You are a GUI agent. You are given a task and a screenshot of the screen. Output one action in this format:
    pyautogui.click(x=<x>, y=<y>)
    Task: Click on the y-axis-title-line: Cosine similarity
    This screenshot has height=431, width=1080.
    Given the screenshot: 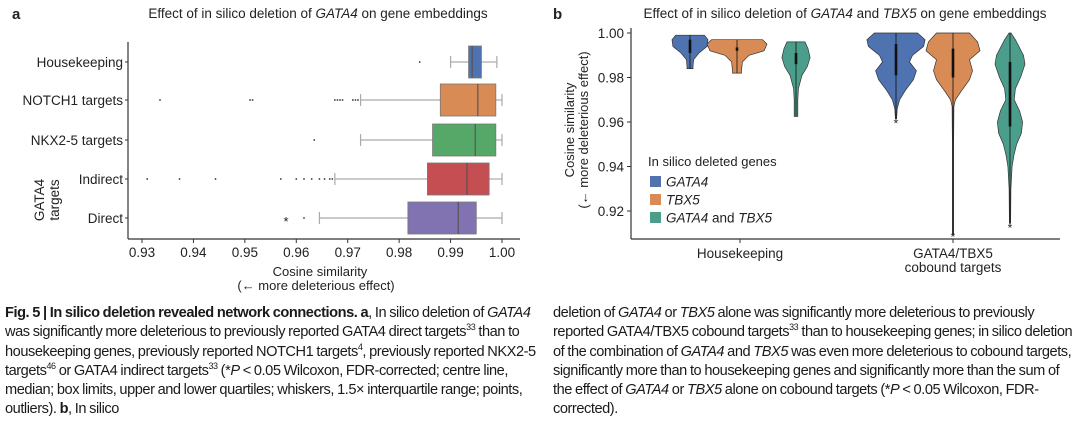 What is the action you would take?
    pyautogui.click(x=569, y=129)
    